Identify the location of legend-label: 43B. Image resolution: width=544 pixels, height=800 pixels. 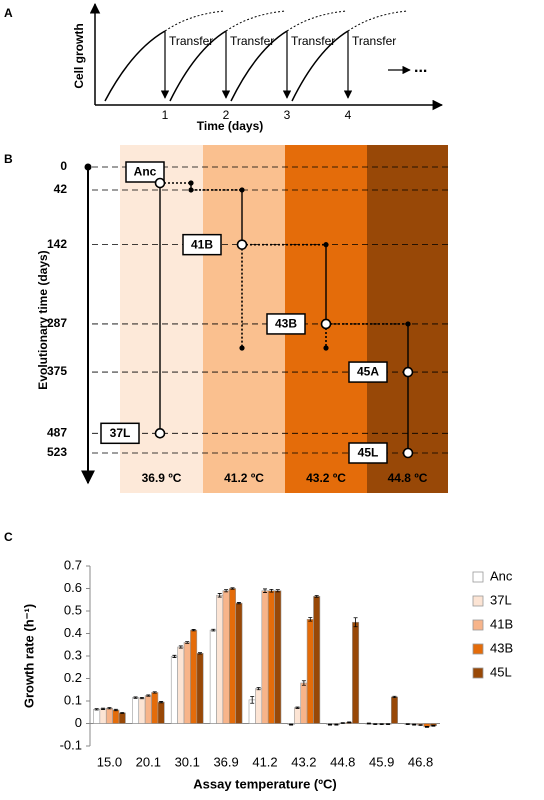
(501, 647).